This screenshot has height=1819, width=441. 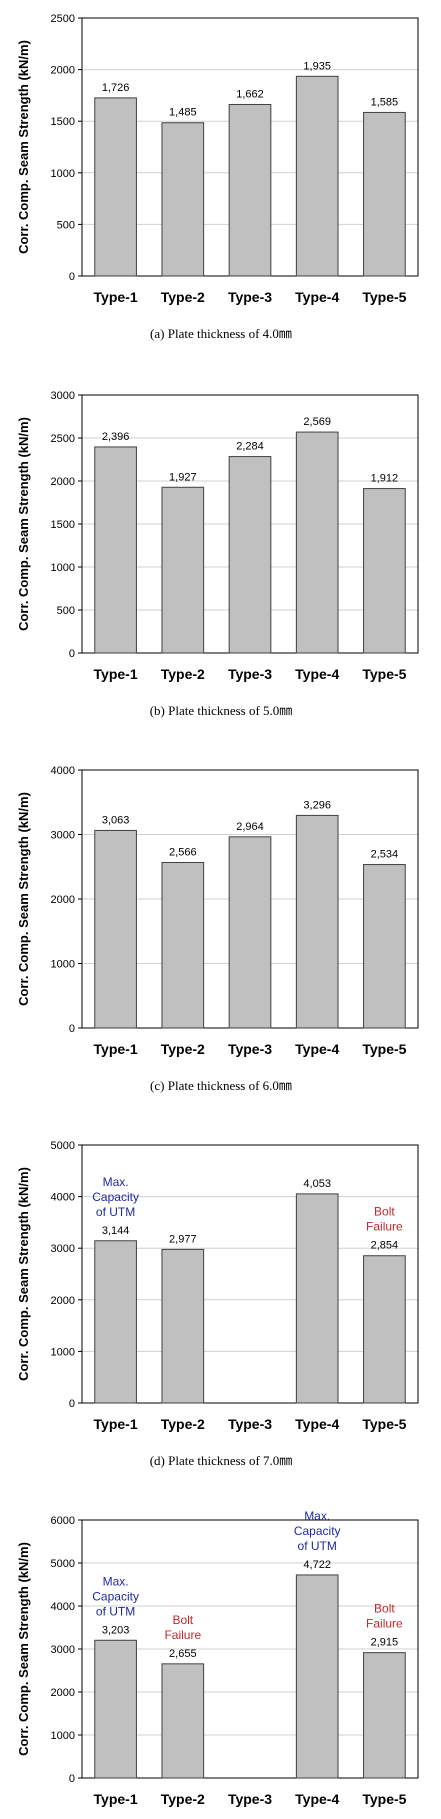 I want to click on data-label: 1,585, so click(x=385, y=102).